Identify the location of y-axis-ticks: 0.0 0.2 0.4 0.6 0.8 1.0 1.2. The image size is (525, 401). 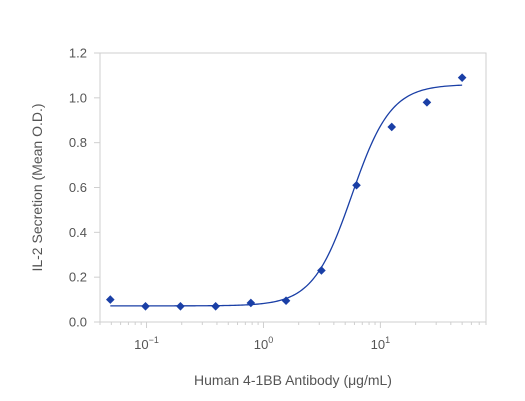
(84, 188).